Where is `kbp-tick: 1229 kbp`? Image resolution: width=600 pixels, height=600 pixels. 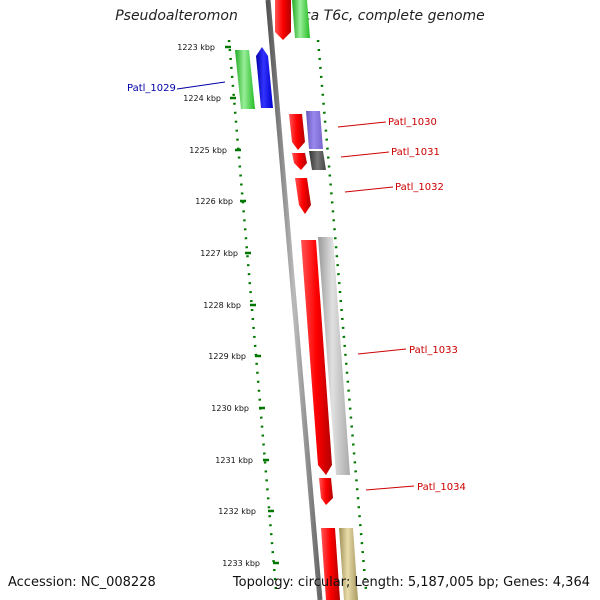
kbp-tick: 1229 kbp is located at coordinates (234, 356).